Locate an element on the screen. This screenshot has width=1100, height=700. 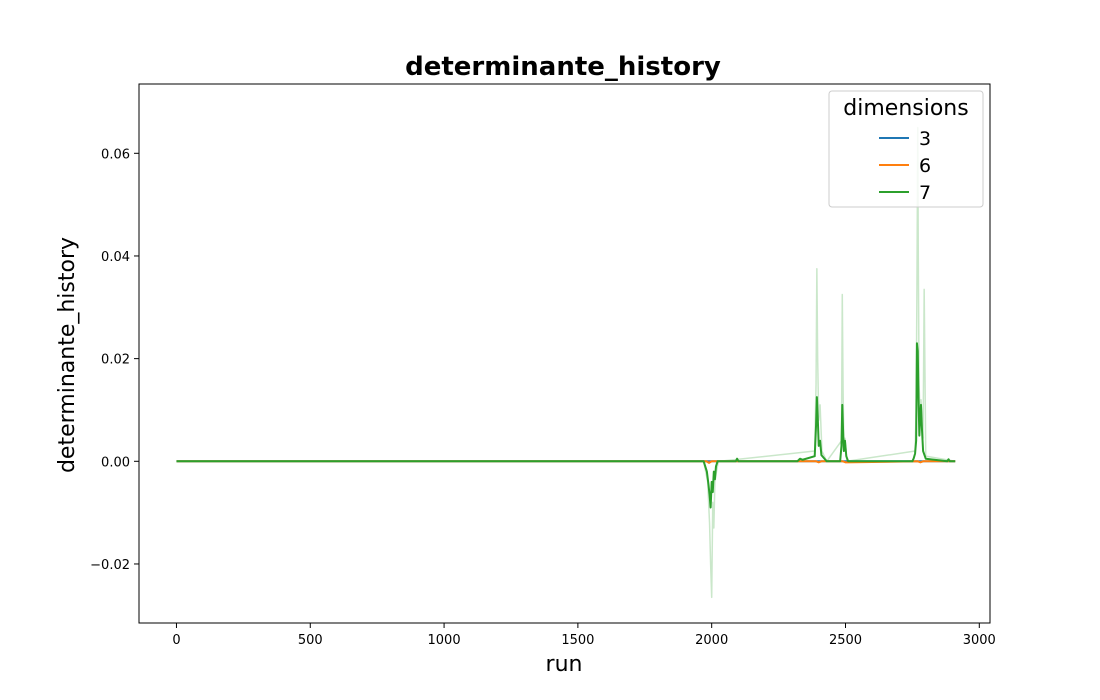
legend: dimensions 3 6 7 is located at coordinates (906, 149).